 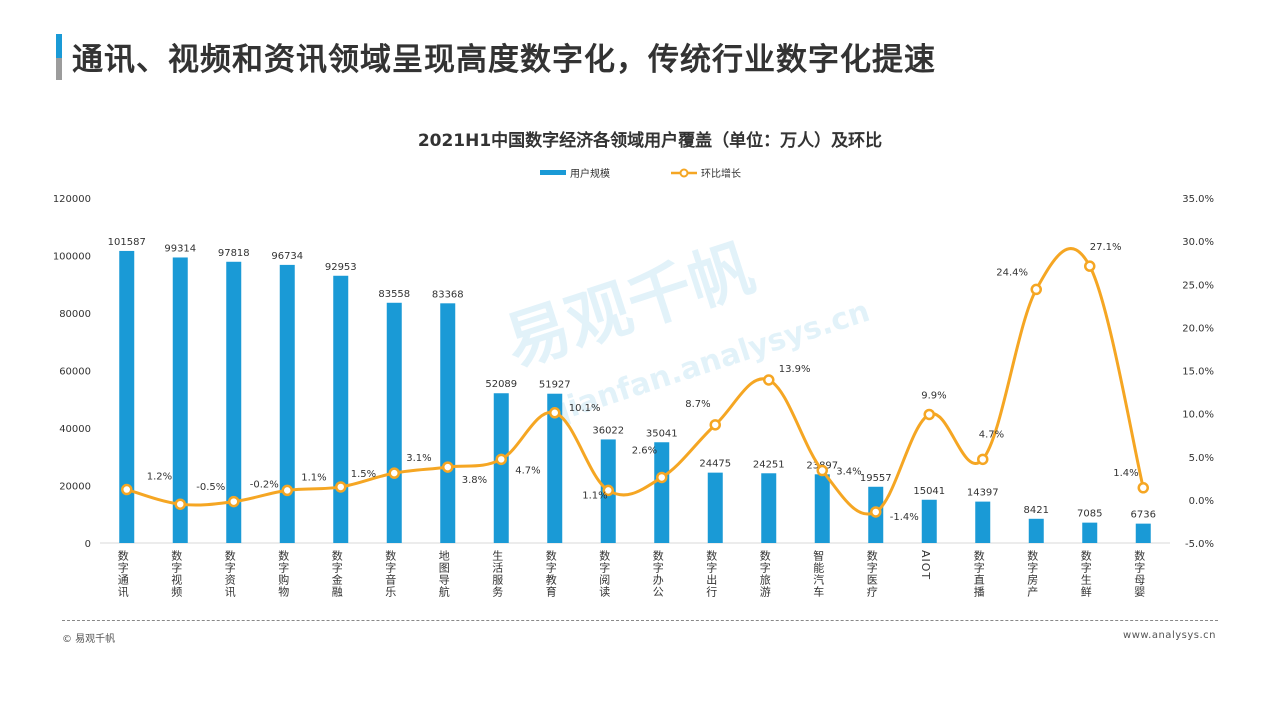 I want to click on y-right-tick-label: 20.0%, so click(x=1198, y=328).